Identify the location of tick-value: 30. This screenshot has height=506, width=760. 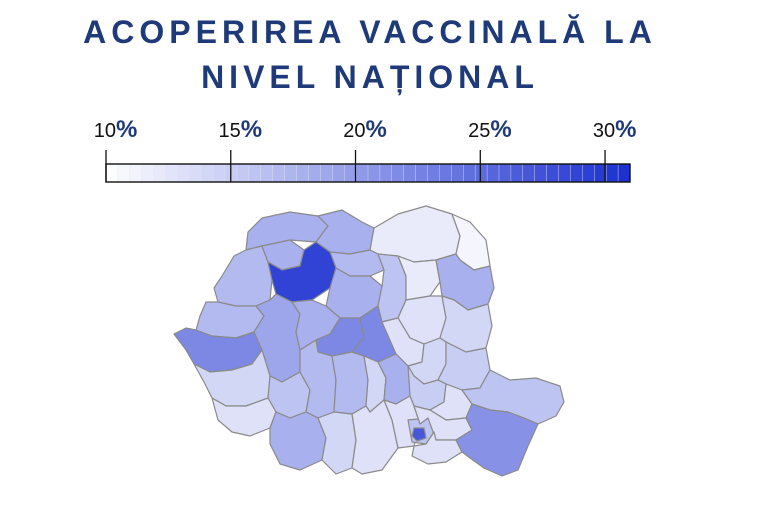
(604, 131).